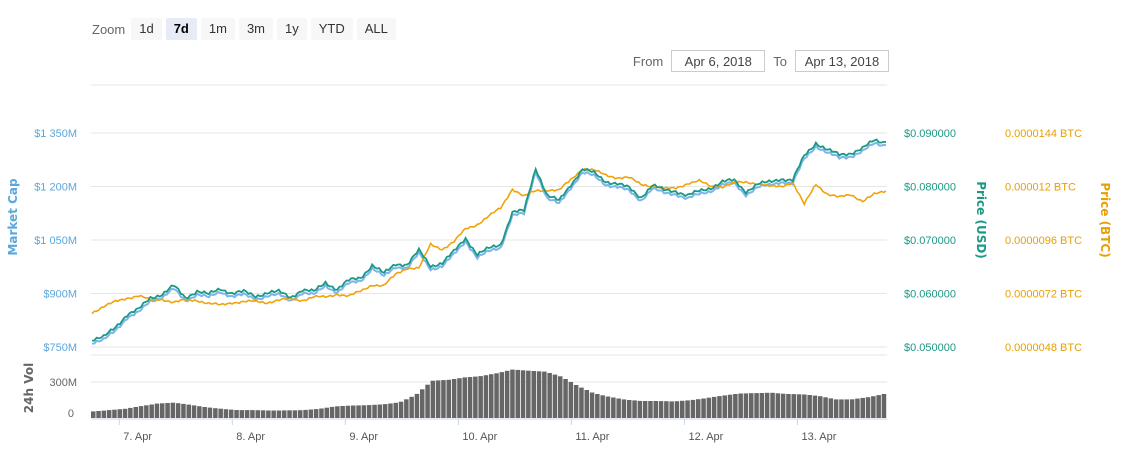  I want to click on x-tick-label-6: 13. Apr, so click(819, 437).